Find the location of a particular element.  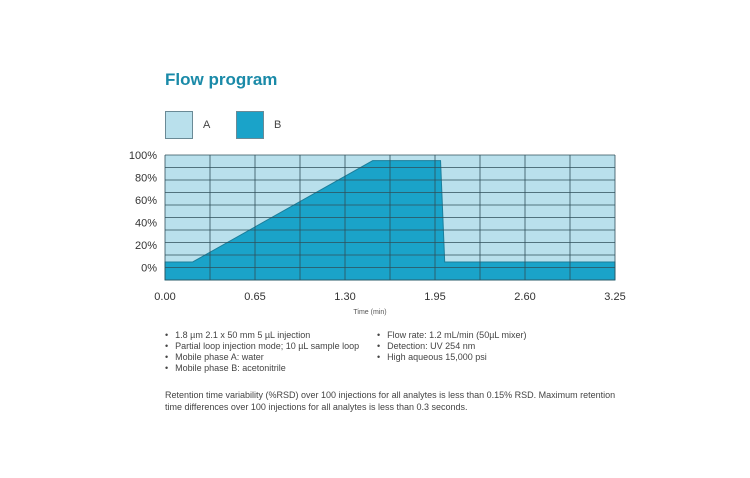

condition-item: High aqueous 15,000 psi is located at coordinates (452, 357).